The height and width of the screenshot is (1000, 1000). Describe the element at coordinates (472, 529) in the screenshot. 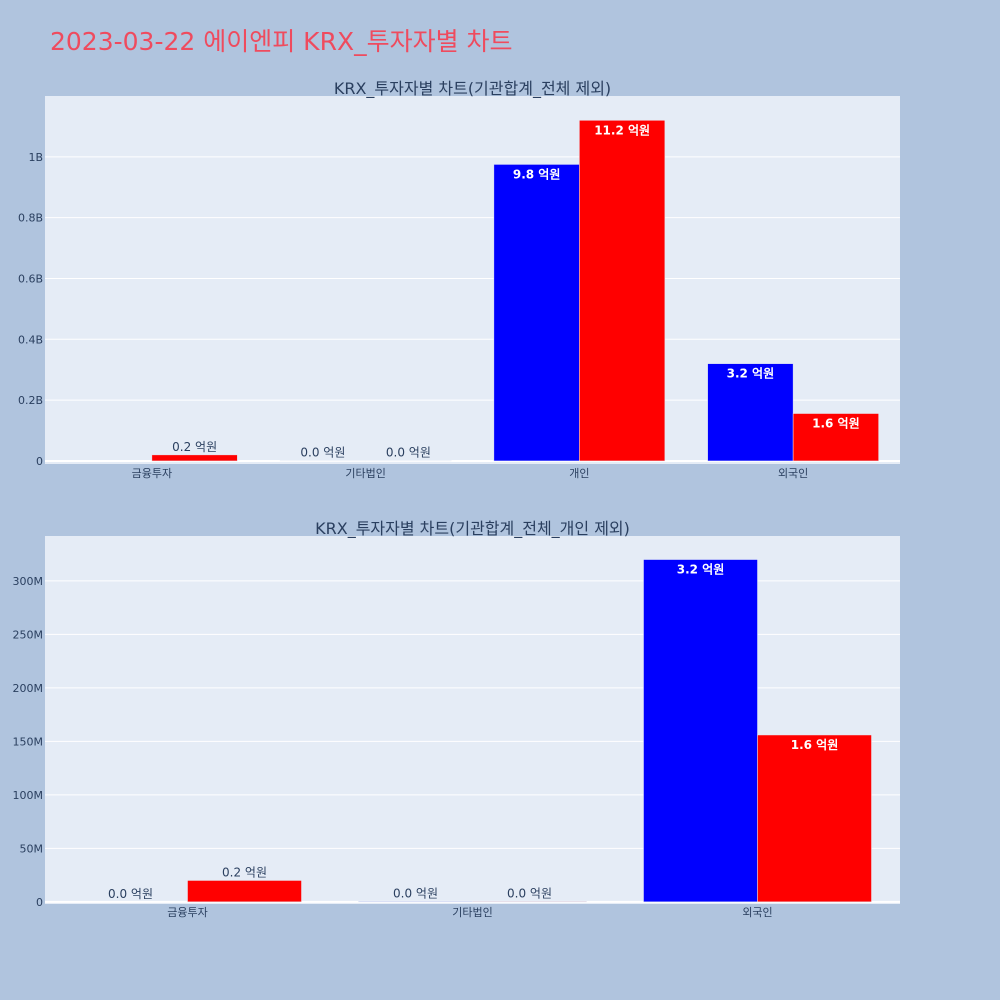

I see `subplot-title: KRX_투자자별 차트(기관합계_전체_개인 제외)` at that location.